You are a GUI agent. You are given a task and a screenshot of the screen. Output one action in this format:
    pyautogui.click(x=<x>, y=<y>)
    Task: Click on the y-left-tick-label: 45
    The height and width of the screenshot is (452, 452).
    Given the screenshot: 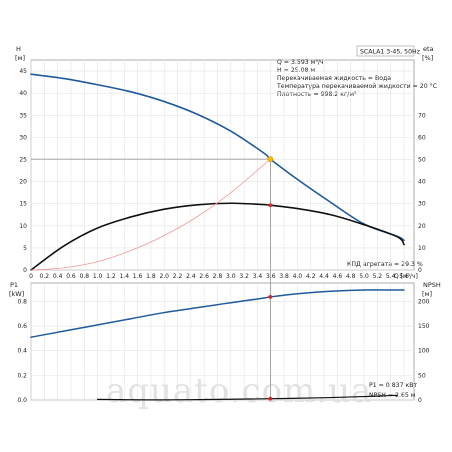 What is the action you would take?
    pyautogui.click(x=23, y=71)
    